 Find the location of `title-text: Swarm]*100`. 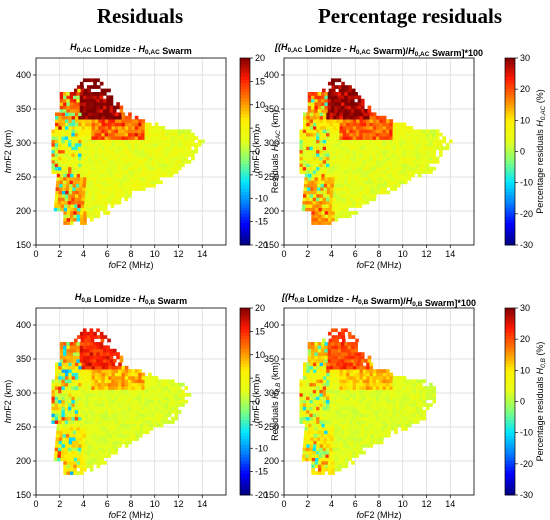

title-text: Swarm]*100 is located at coordinates (456, 53).